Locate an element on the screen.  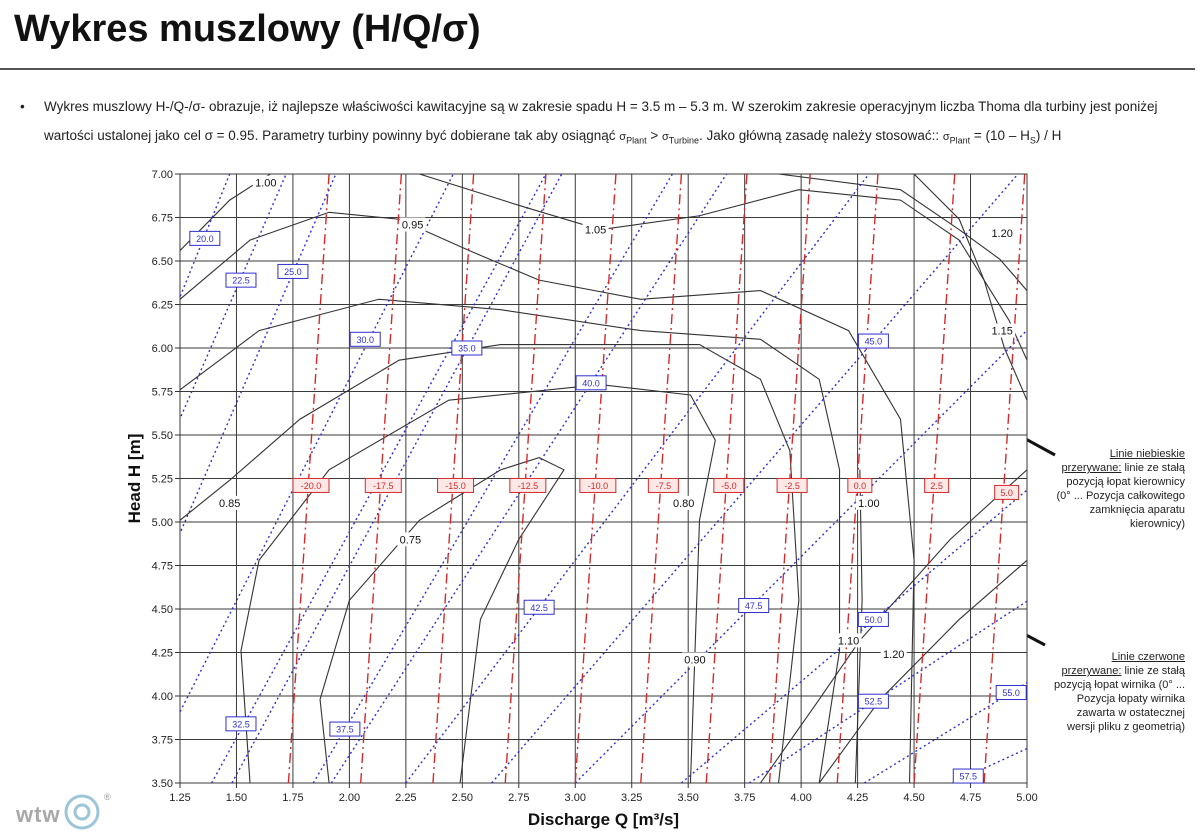
note-heading: Linie czerwone przerywane: is located at coordinates (1123, 664).